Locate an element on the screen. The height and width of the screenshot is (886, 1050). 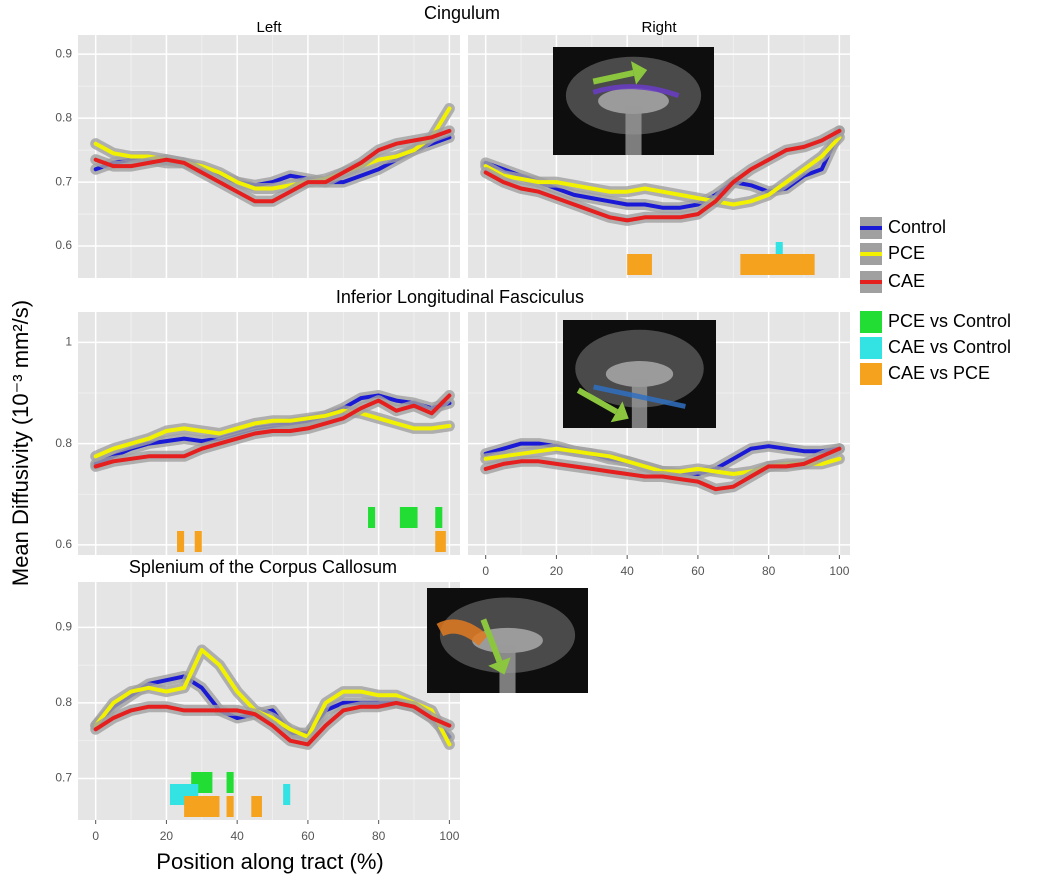
panel-label: Right is located at coordinates (659, 27).